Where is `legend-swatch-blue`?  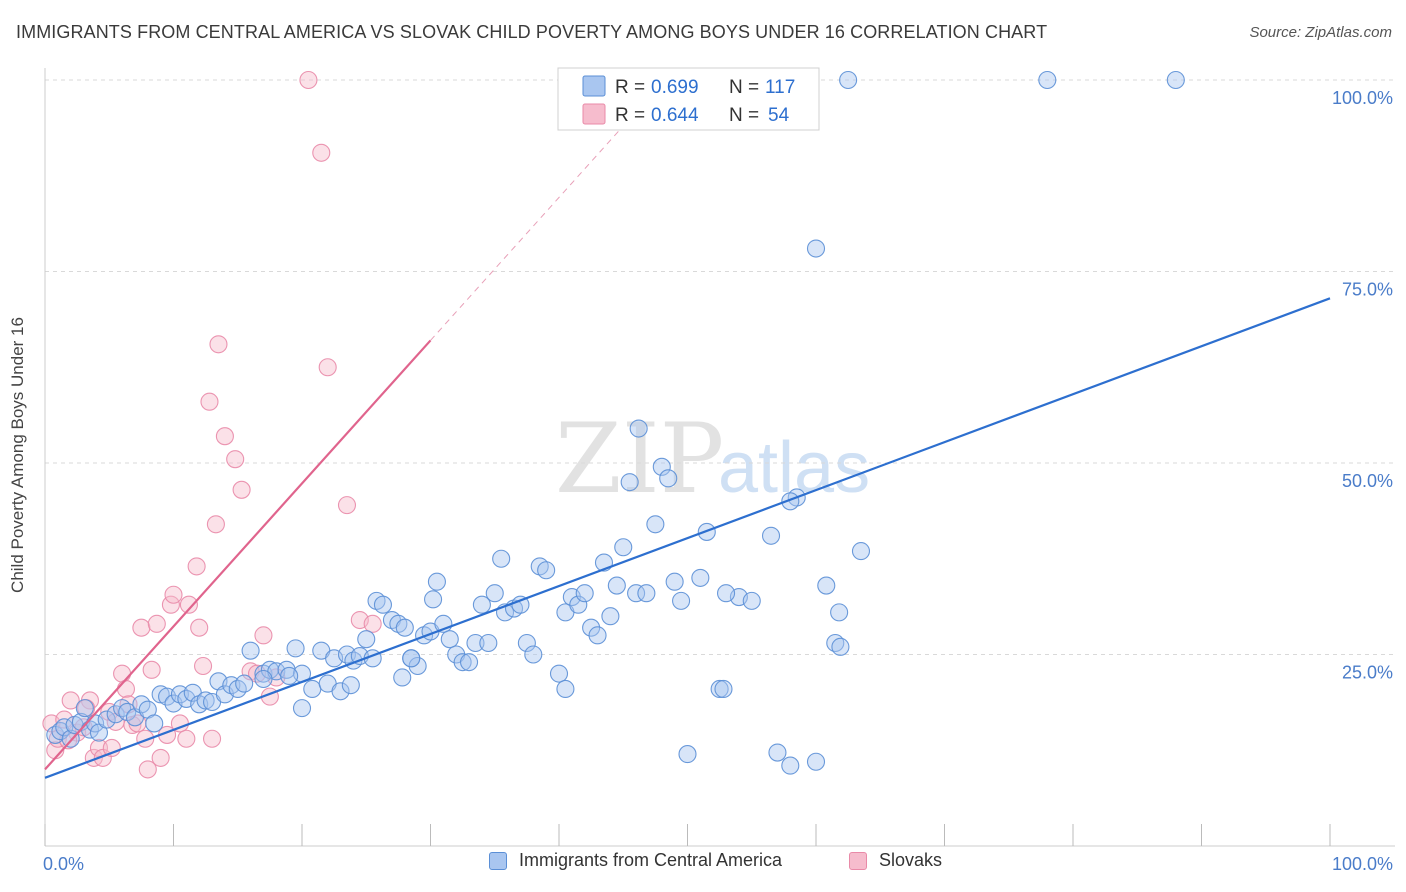
legend-swatch-blue is located at coordinates (498, 860).